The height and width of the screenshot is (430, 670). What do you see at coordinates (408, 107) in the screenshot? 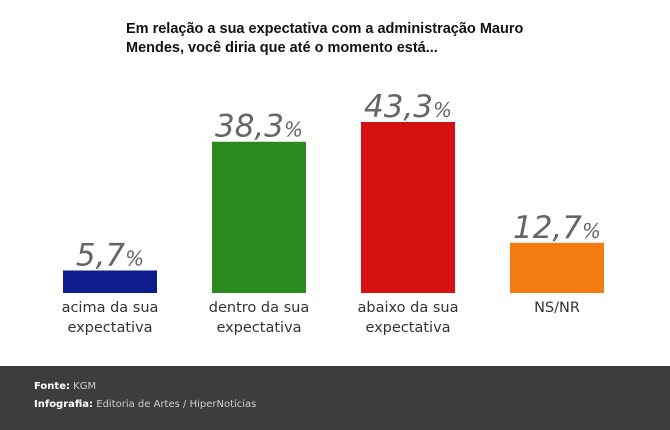
I see `bar-value-label-abaixo-da-sua-expectativa: 43,3%` at bounding box center [408, 107].